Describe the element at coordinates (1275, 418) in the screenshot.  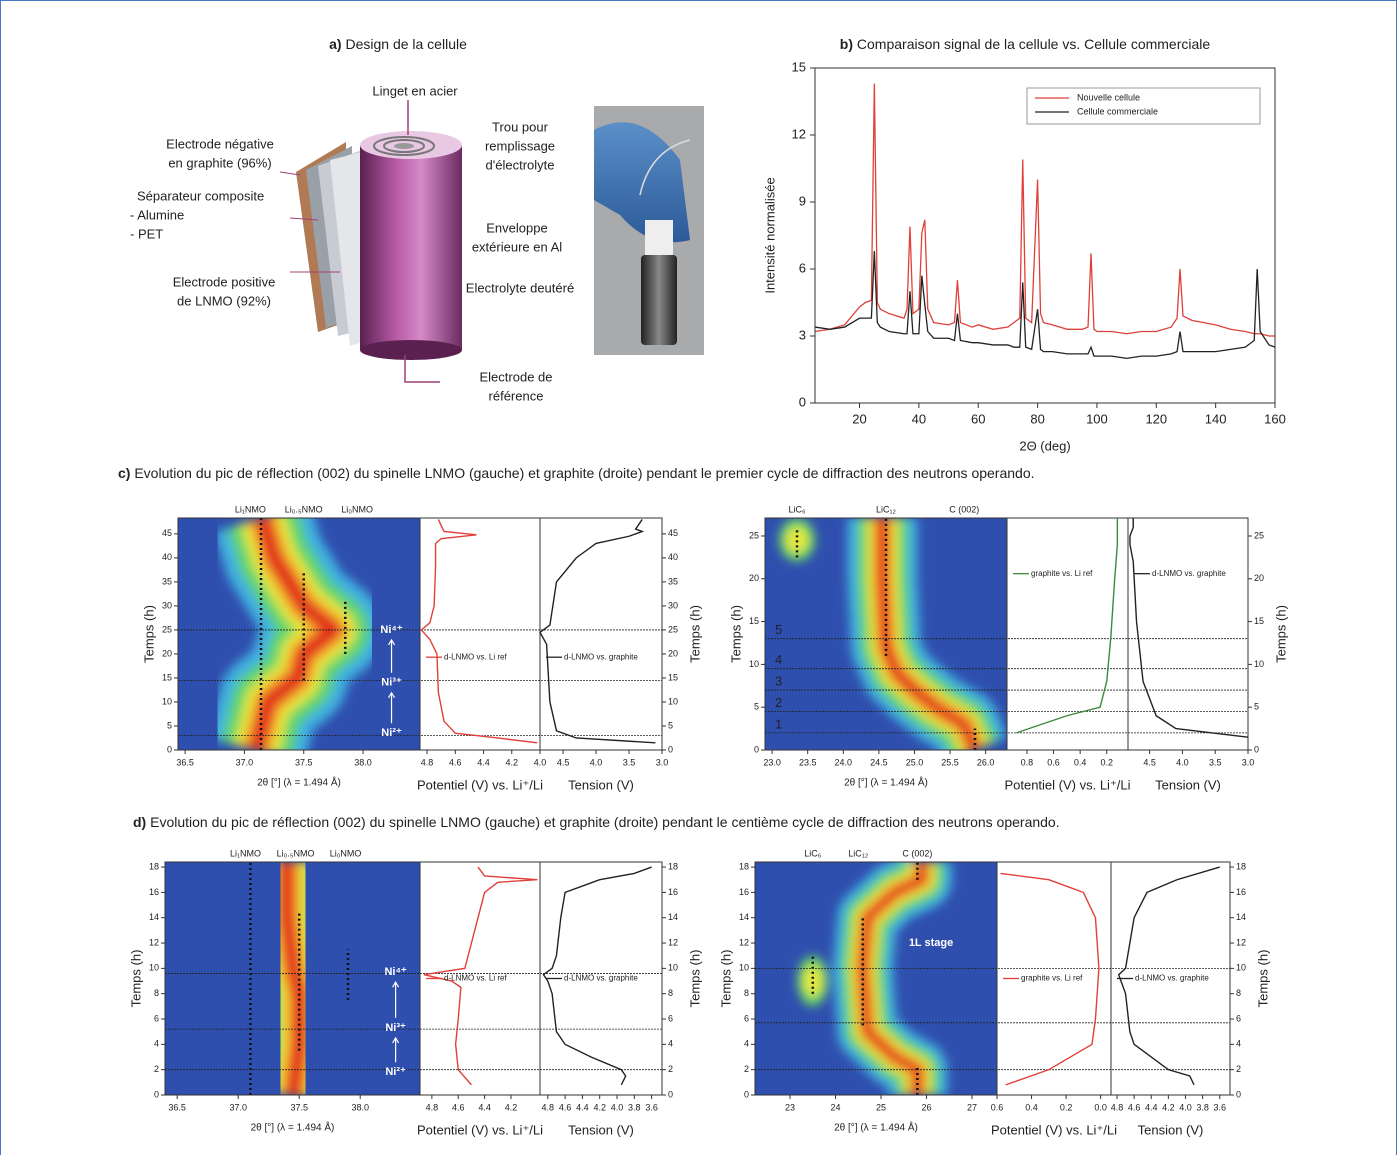
I see `x-tick-label: 160` at that location.